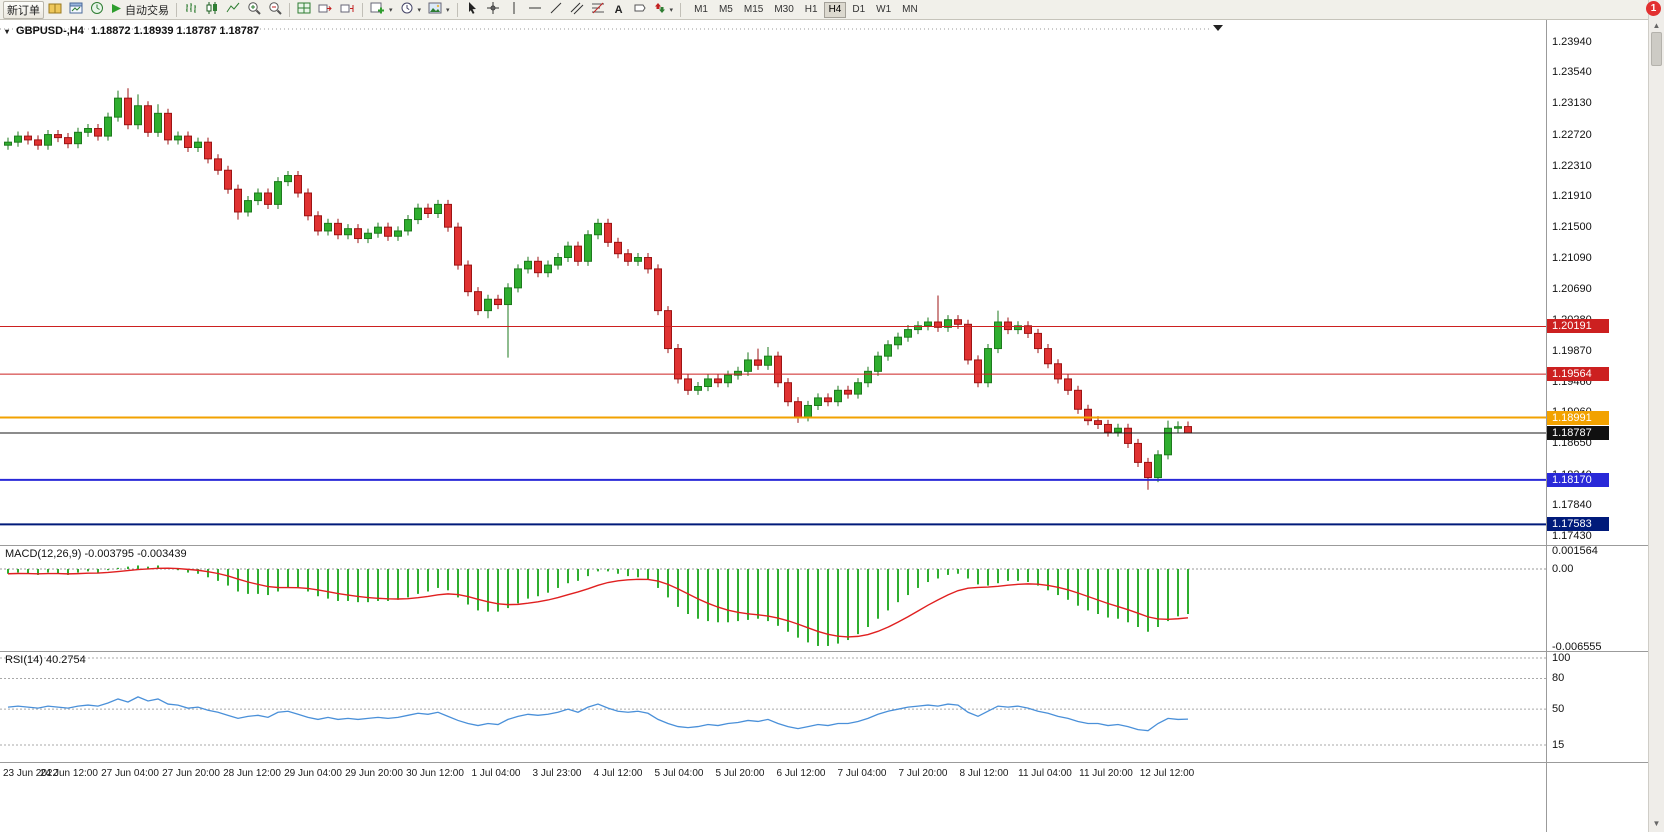 The width and height of the screenshot is (1664, 832). I want to click on vertical-line-icon, so click(514, 9).